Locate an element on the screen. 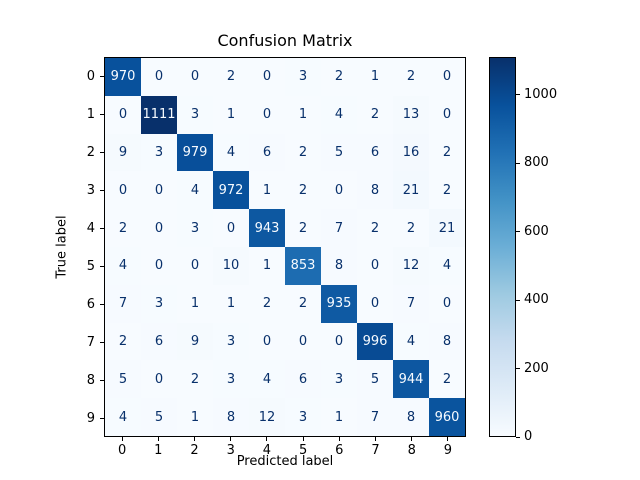 This screenshot has width=640, height=480. x-tick-label: 0 is located at coordinates (122, 450).